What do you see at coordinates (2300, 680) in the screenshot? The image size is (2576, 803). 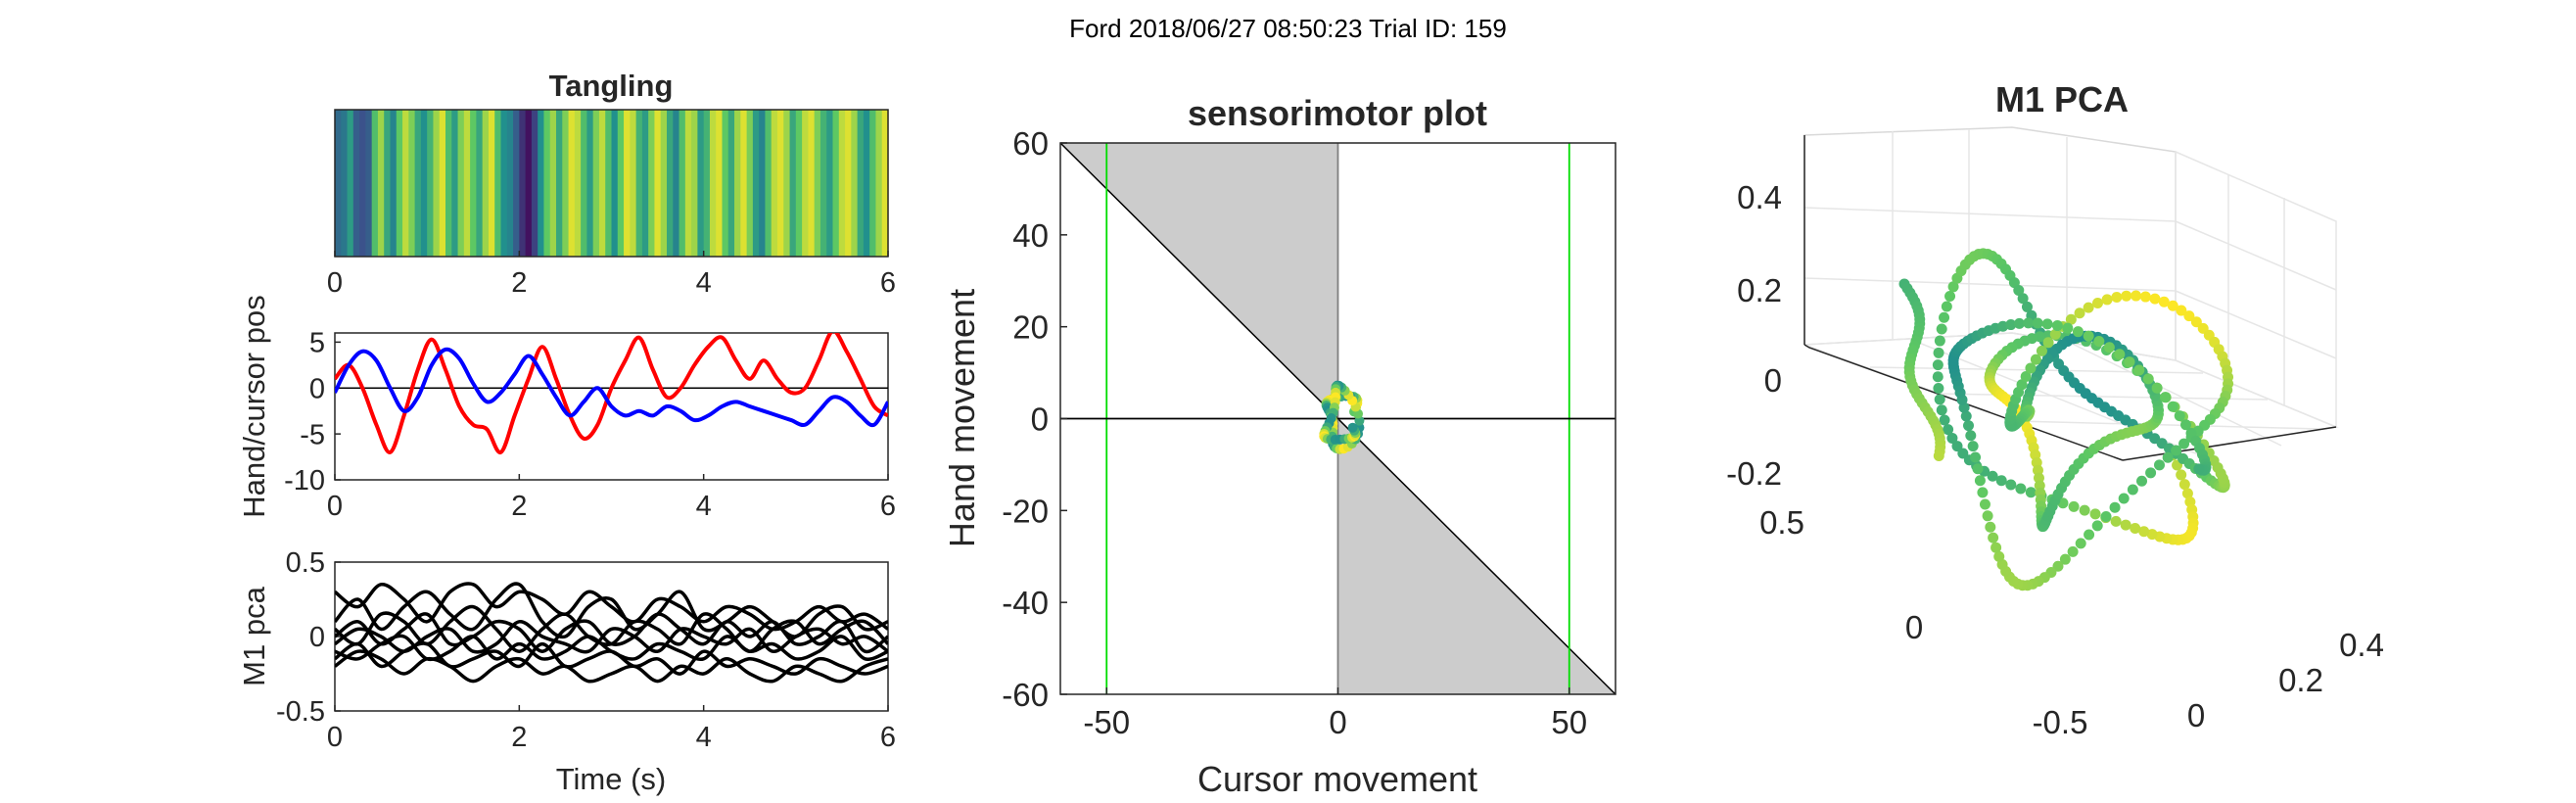 I see `x-tick-label: 0.2` at bounding box center [2300, 680].